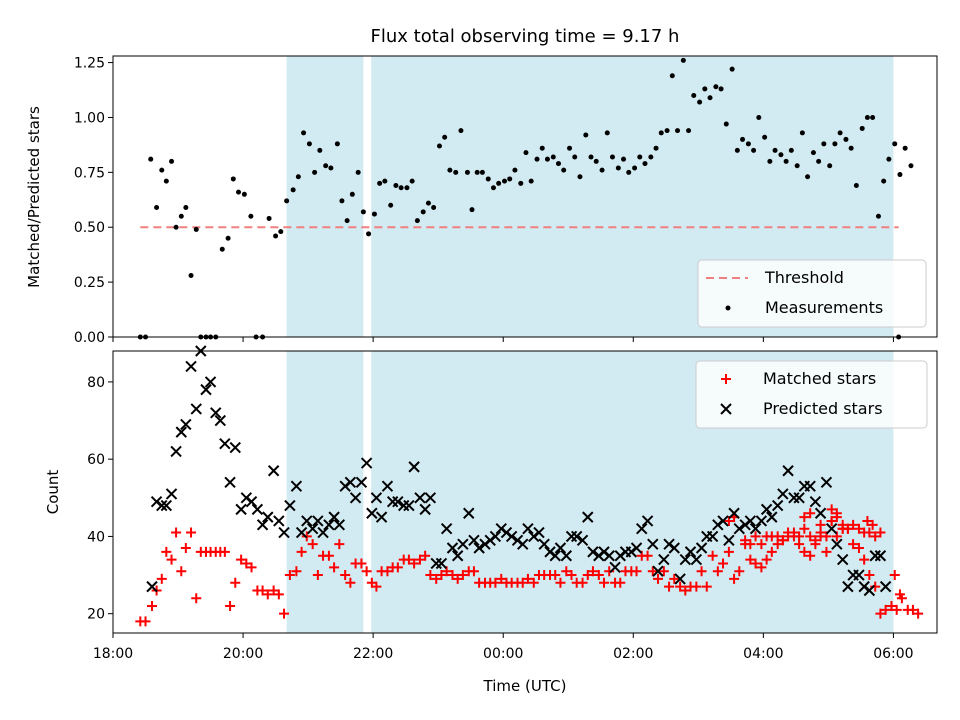  What do you see at coordinates (823, 408) in the screenshot?
I see `legend-label: Predicted stars` at bounding box center [823, 408].